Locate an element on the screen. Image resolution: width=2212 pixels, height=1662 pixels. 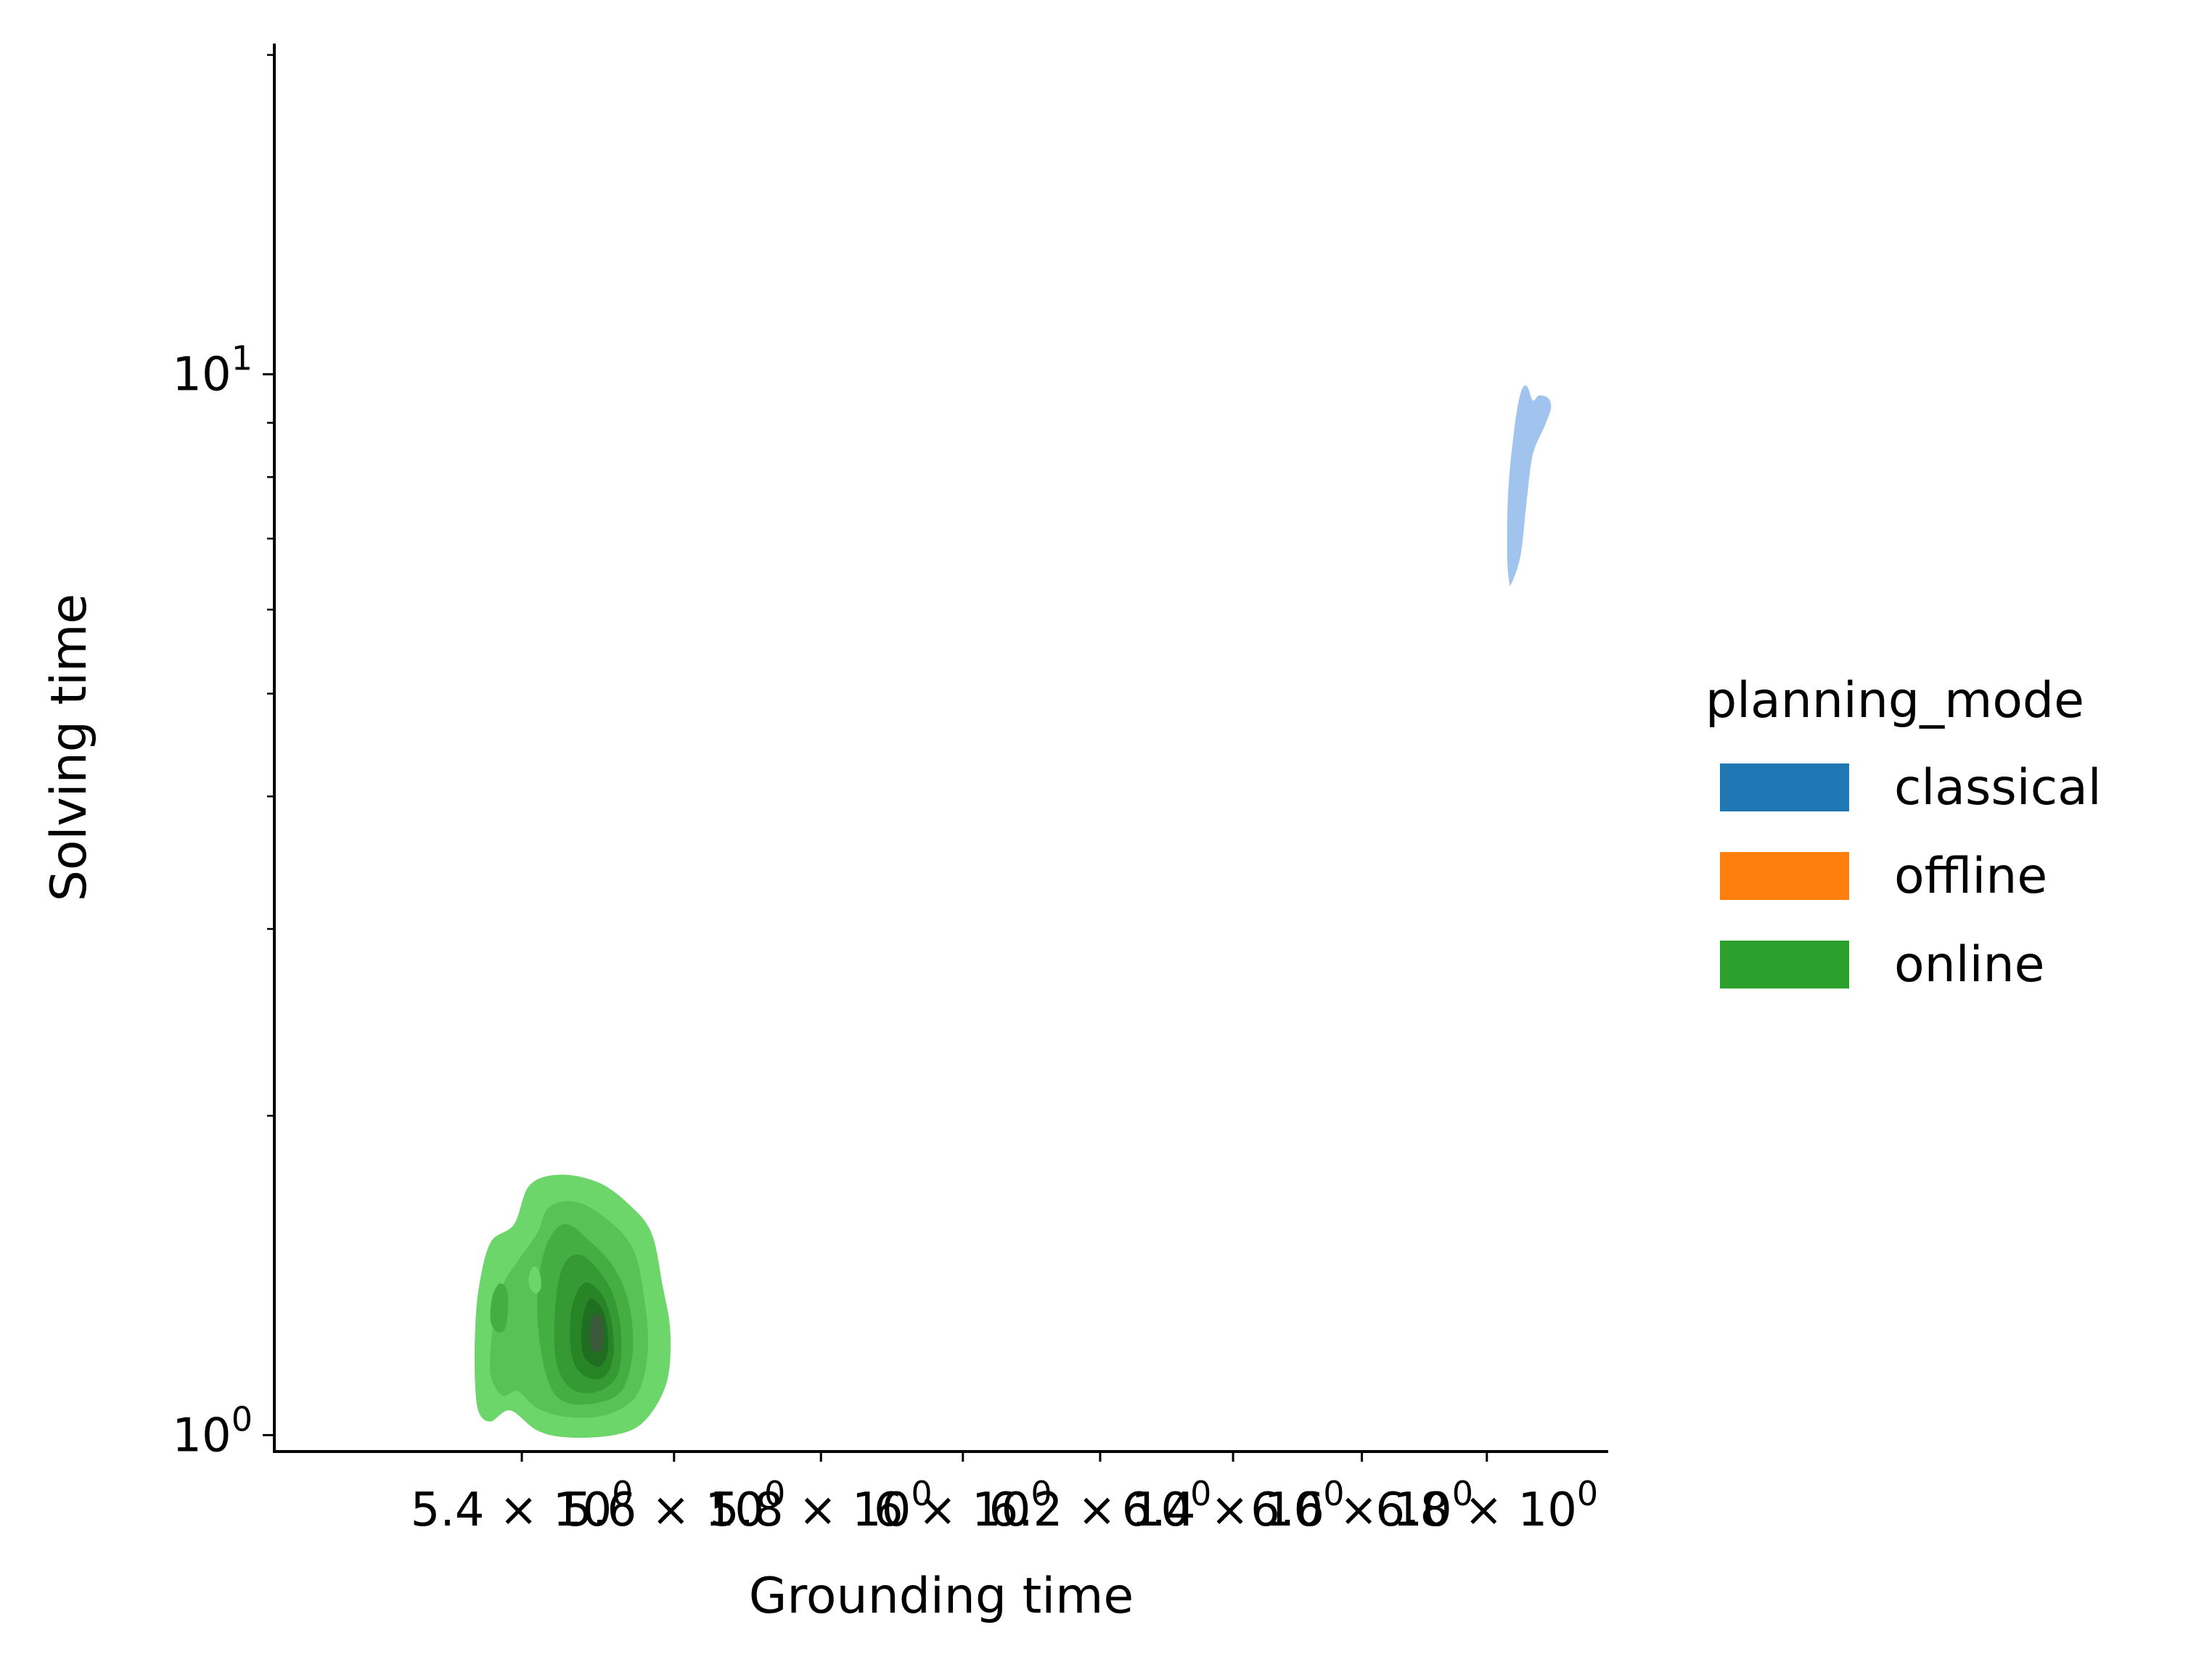
legend-label-classical: classical is located at coordinates (1998, 787).